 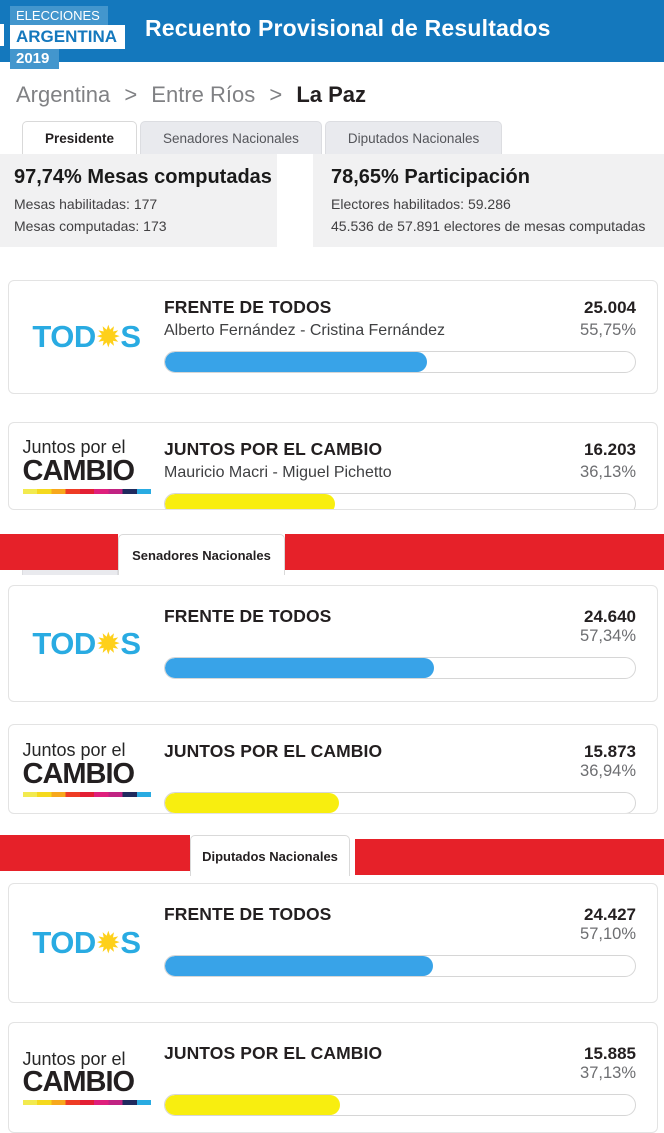 What do you see at coordinates (231, 137) in the screenshot?
I see `tab-senadores-nacionales: Senadores Nacionales` at bounding box center [231, 137].